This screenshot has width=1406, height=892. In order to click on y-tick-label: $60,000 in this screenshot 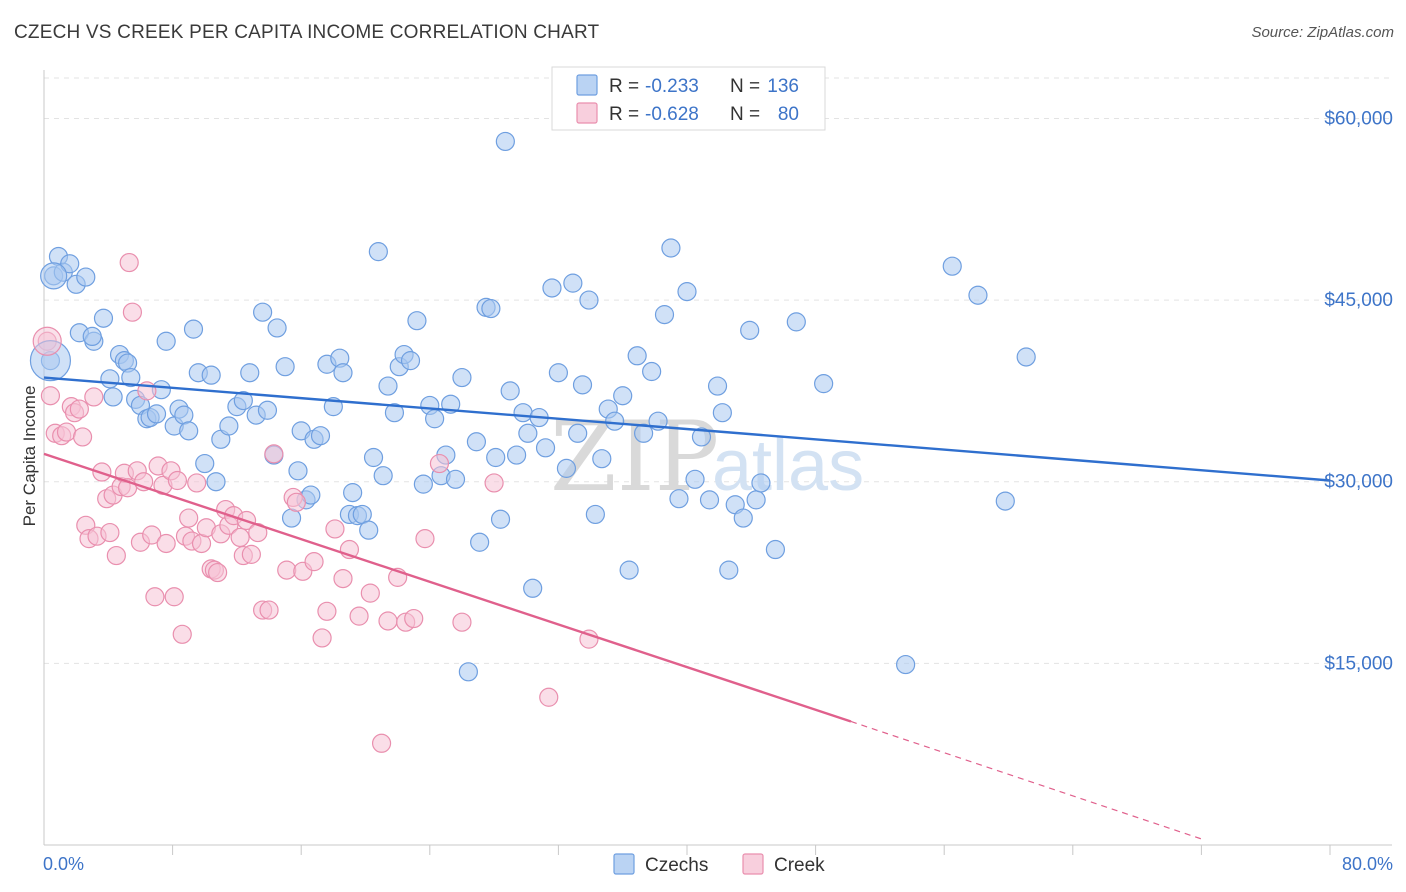, I will do `click(1358, 118)`.